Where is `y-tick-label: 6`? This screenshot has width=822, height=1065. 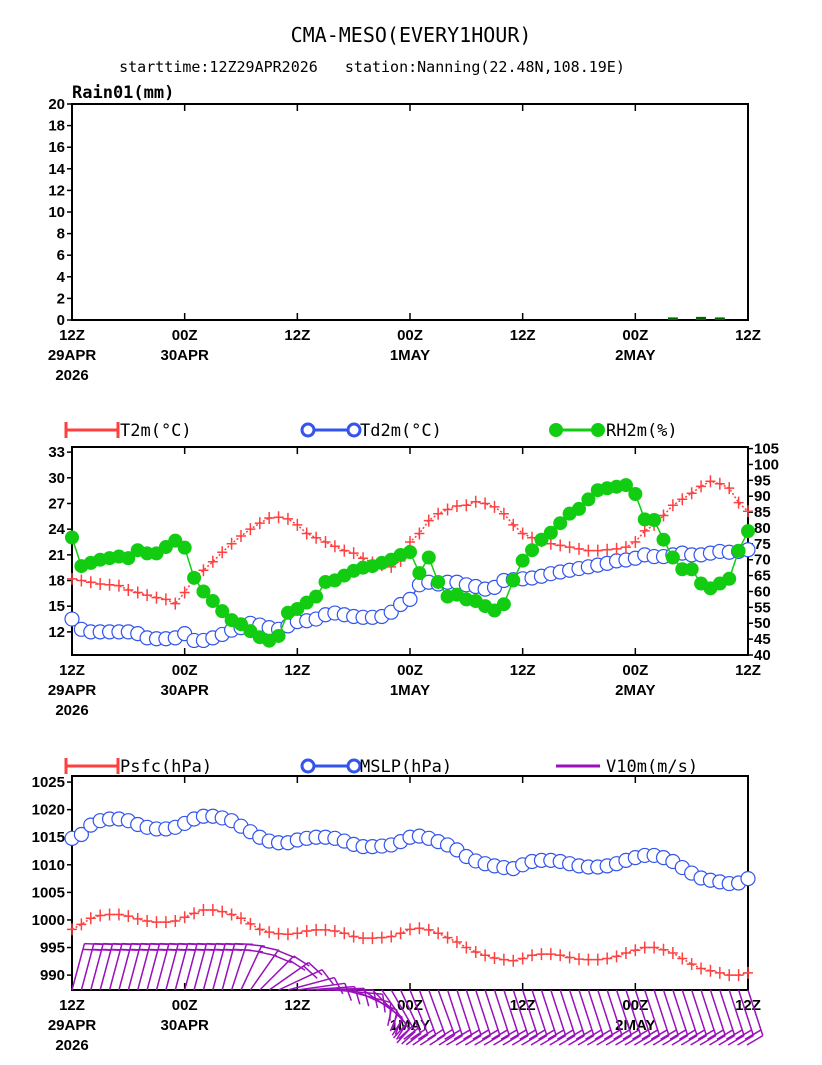 y-tick-label: 6 is located at coordinates (61, 255).